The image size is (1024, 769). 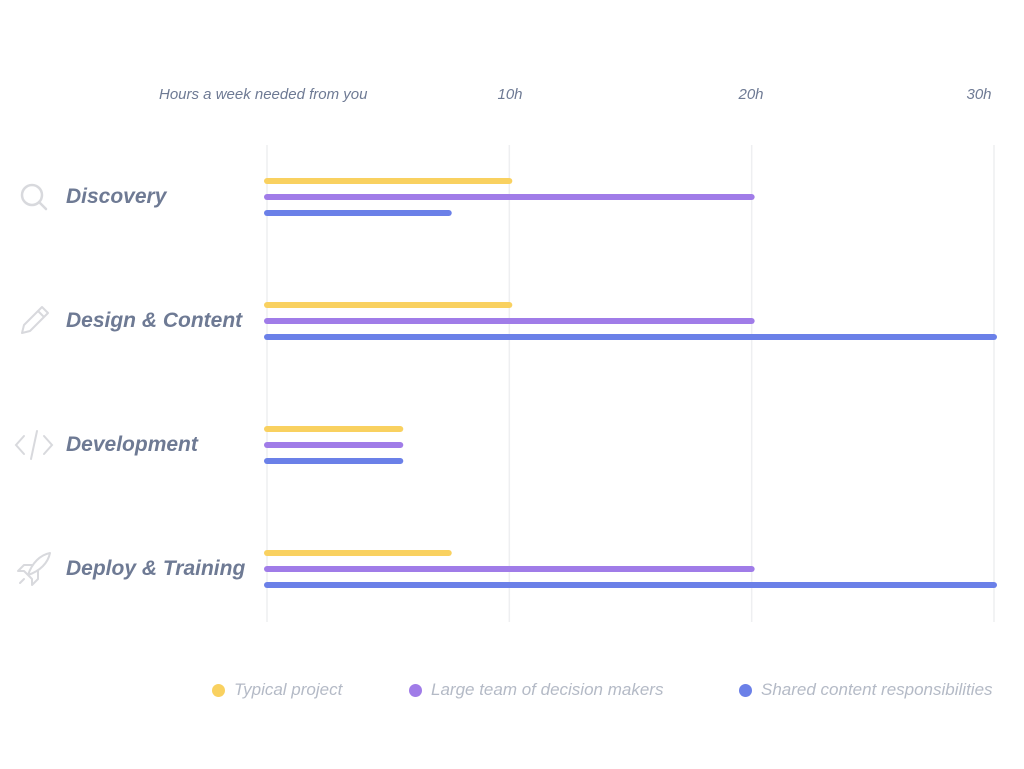 What do you see at coordinates (34, 569) in the screenshot?
I see `rocket-icon` at bounding box center [34, 569].